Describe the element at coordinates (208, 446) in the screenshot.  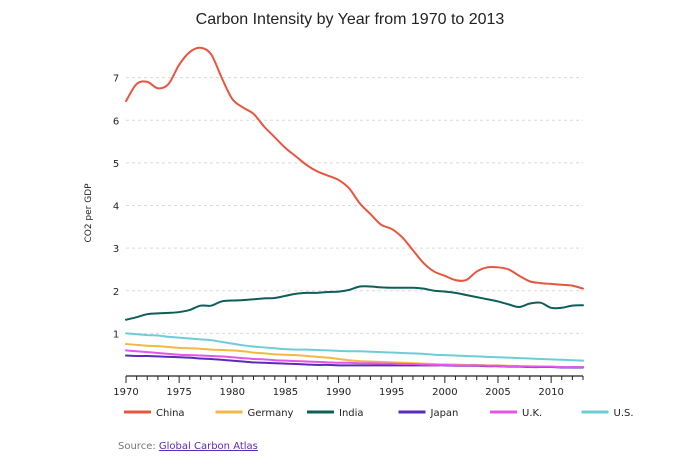
I see `source-link: Global Carbon Atlas` at that location.